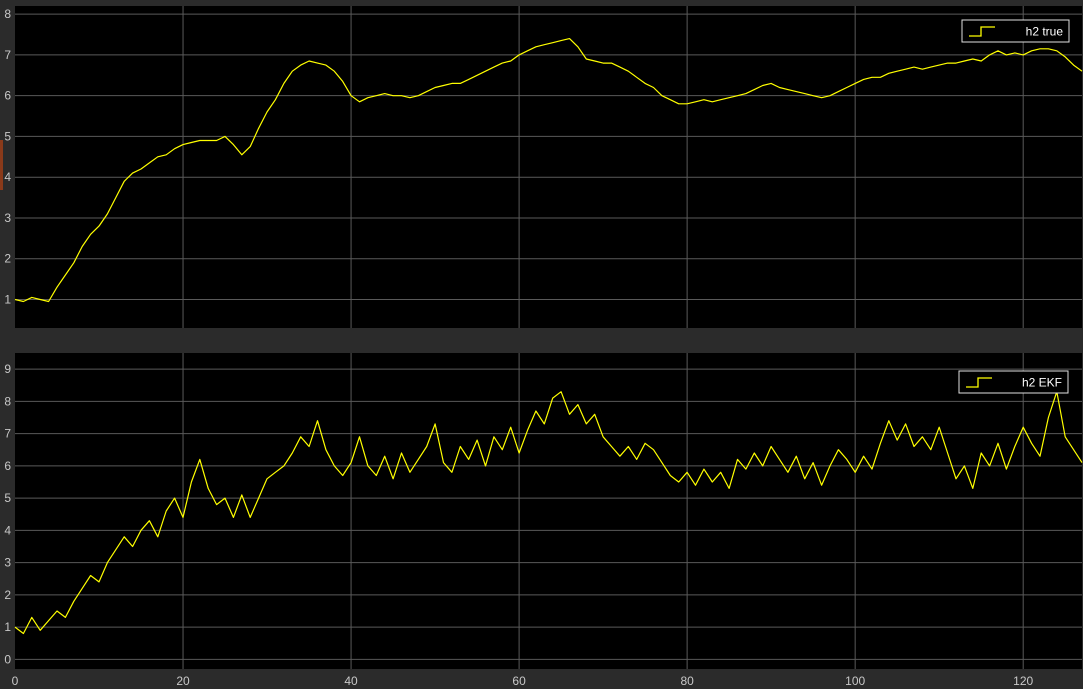  Describe the element at coordinates (1023, 681) in the screenshot. I see `x-tick-label: 120` at that location.